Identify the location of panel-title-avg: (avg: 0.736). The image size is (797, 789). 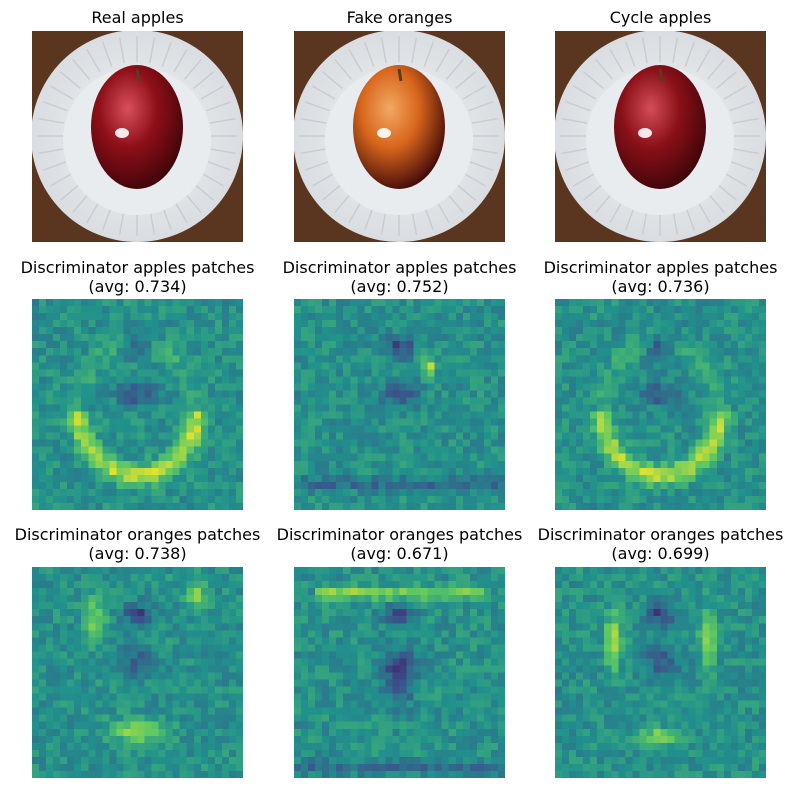
(660, 286).